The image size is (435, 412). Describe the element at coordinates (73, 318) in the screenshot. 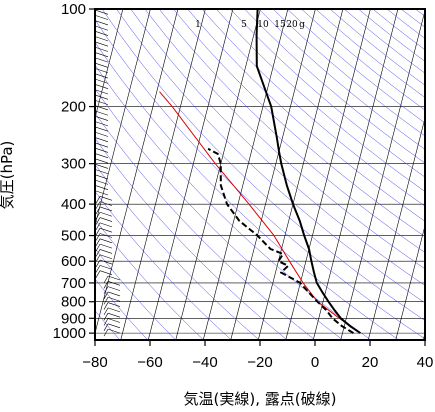

I see `y-tick-label: 900` at that location.